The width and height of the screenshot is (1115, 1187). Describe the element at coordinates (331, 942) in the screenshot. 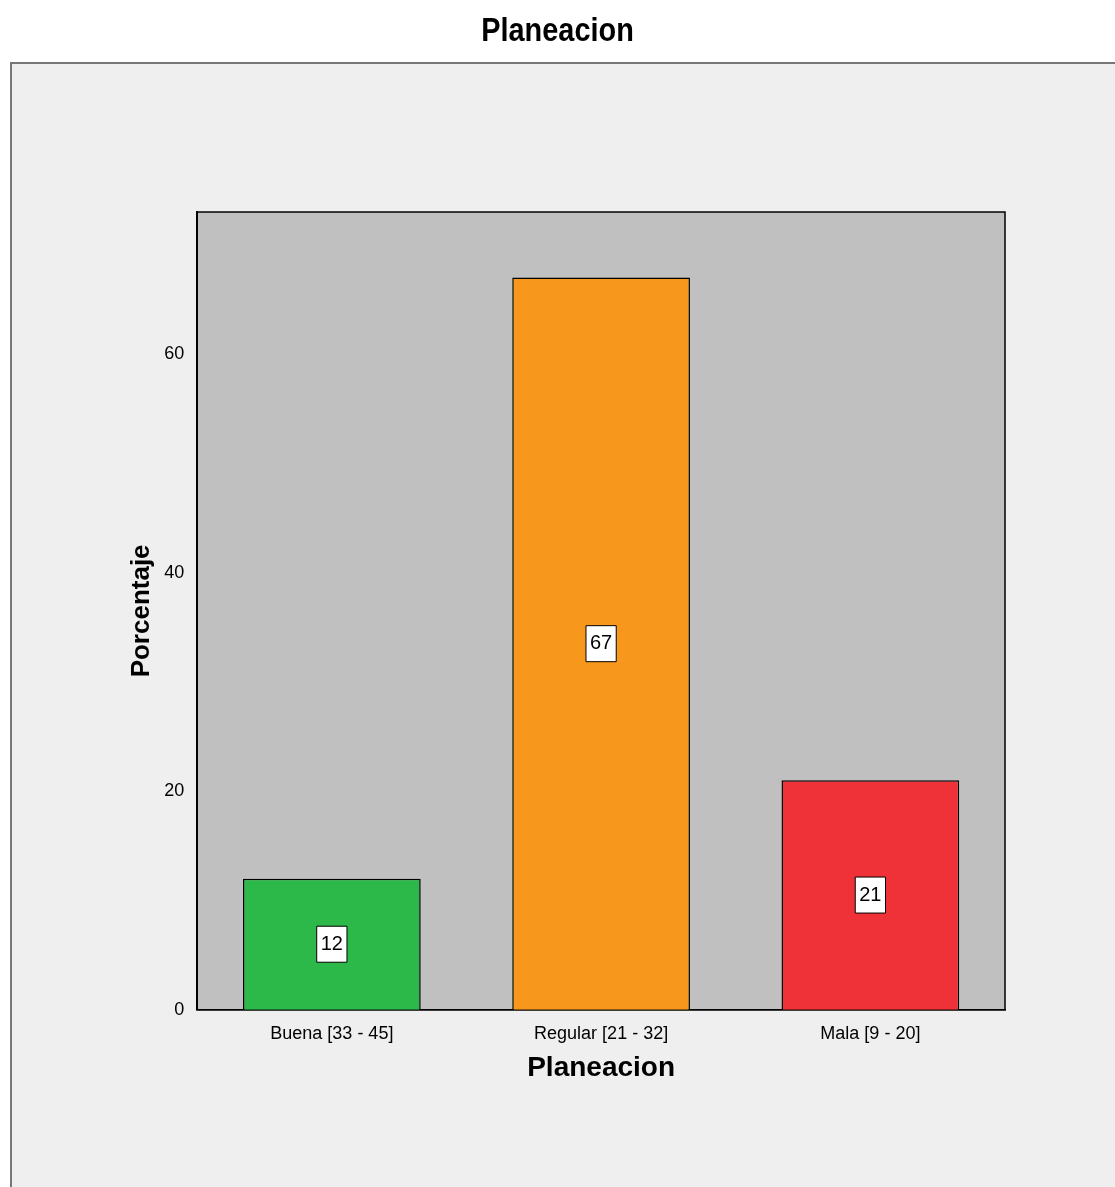

I see `data-label: 12` at that location.